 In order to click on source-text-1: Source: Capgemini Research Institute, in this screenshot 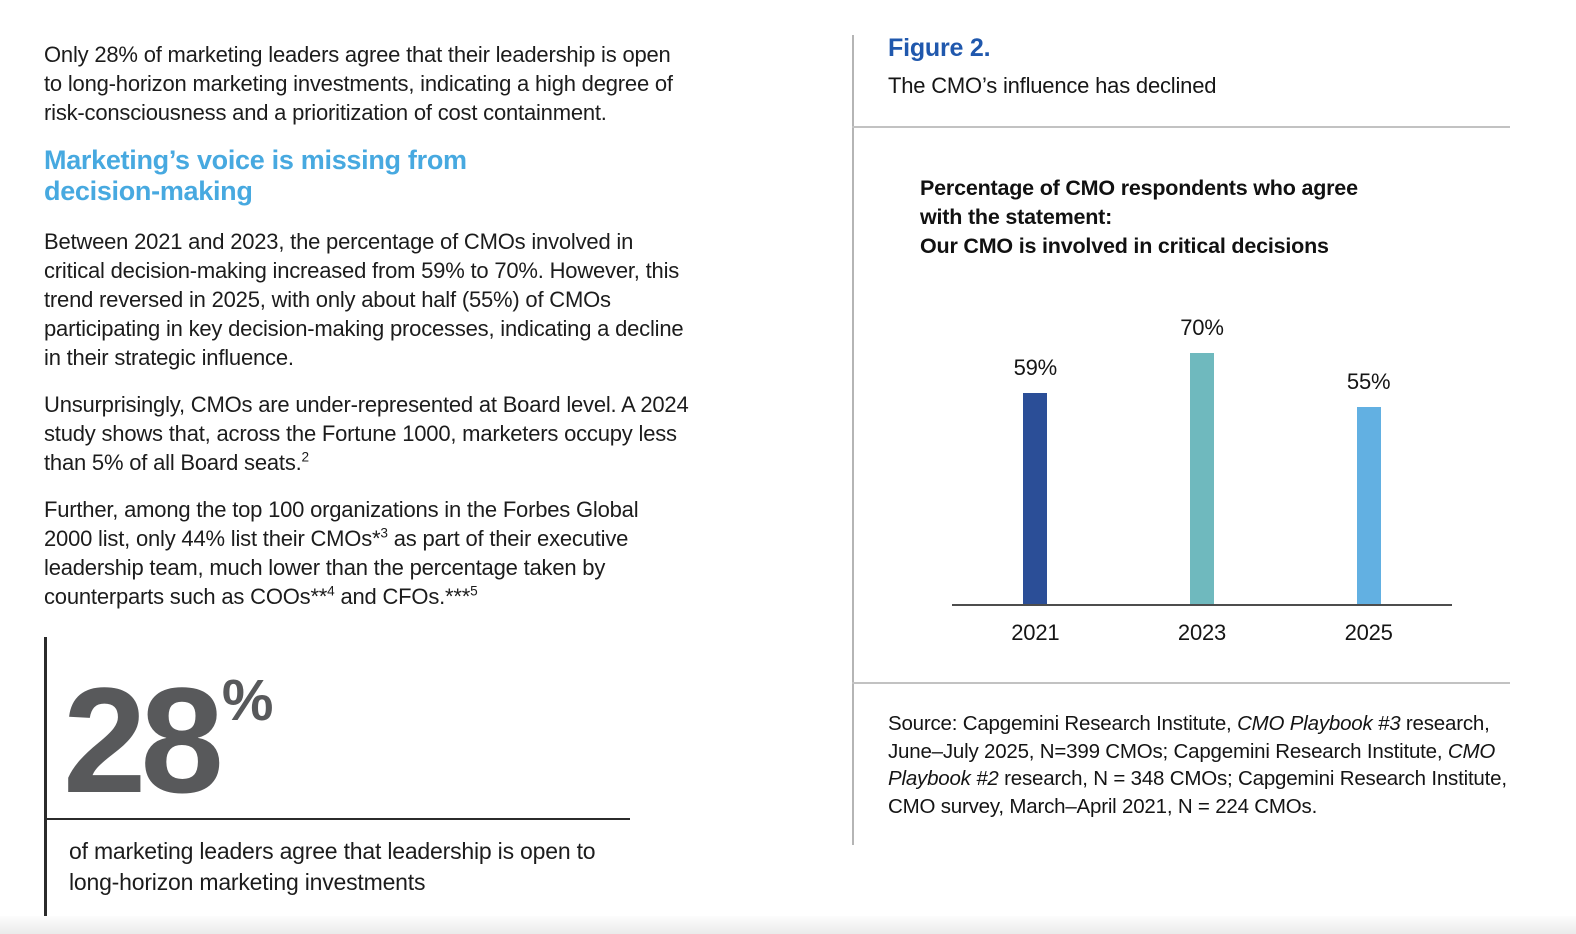, I will do `click(1063, 723)`.